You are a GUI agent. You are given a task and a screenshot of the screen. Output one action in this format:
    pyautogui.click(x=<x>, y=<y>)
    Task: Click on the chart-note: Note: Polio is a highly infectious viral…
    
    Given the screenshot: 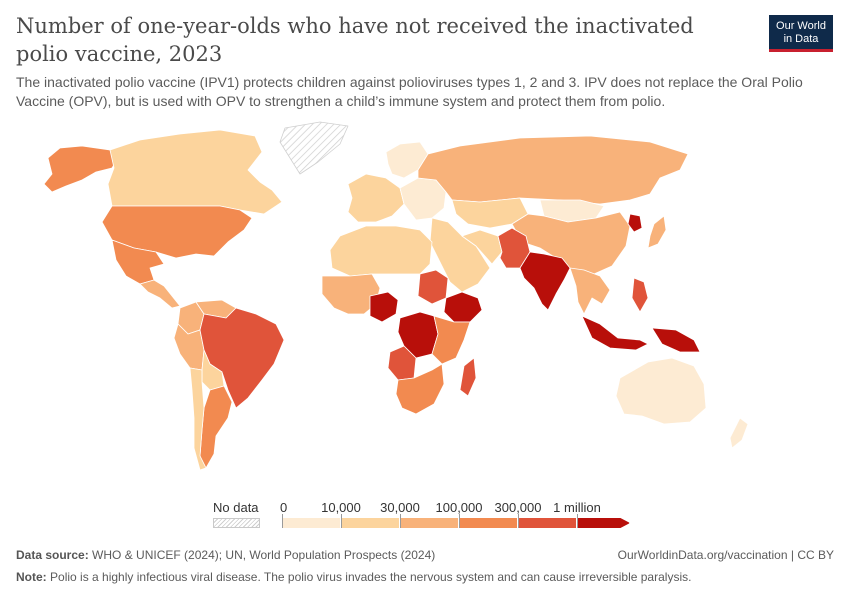 What is the action you would take?
    pyautogui.click(x=425, y=577)
    